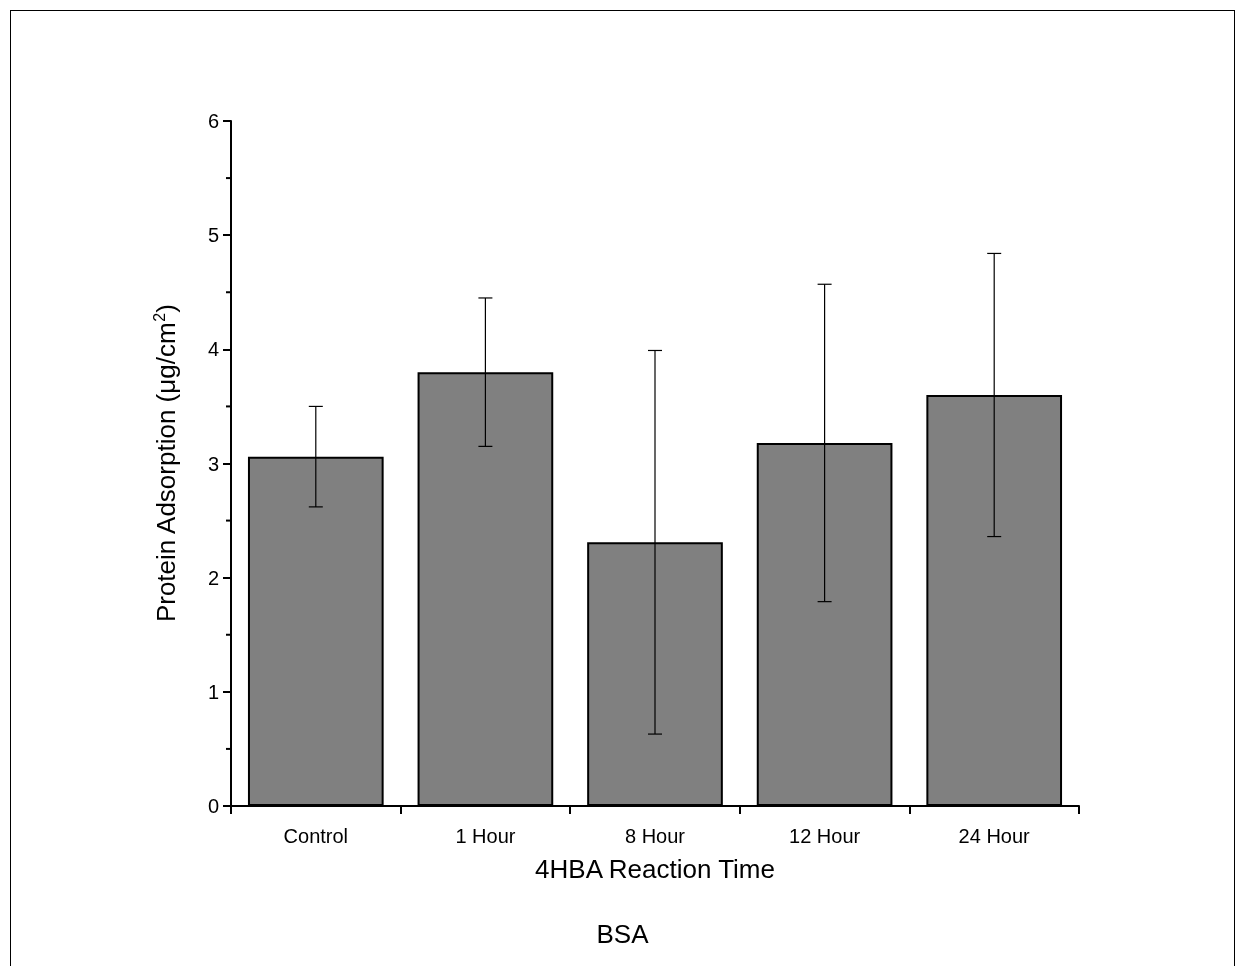  What do you see at coordinates (213, 806) in the screenshot?
I see `y-tick-label: 0` at bounding box center [213, 806].